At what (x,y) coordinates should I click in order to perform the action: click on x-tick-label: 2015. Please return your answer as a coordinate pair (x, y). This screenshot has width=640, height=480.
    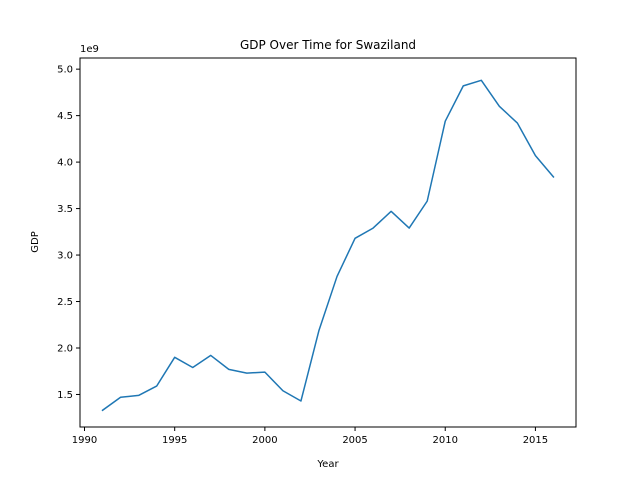
    Looking at the image, I should click on (535, 440).